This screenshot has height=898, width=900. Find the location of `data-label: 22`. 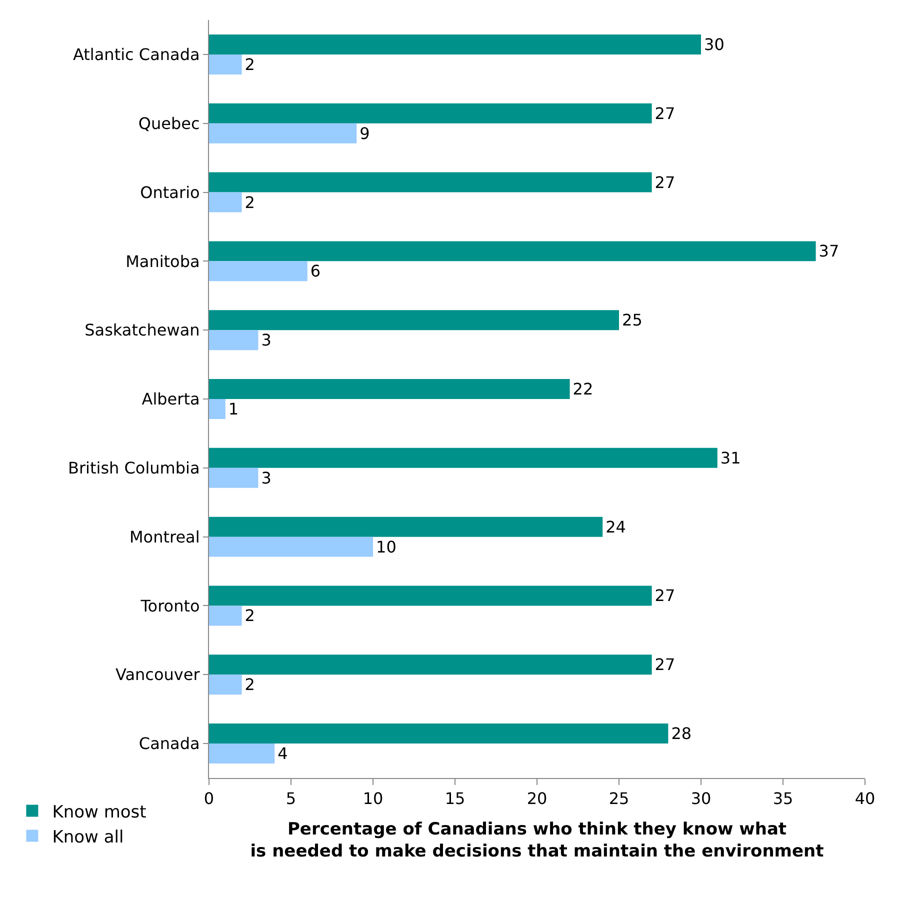

data-label: 22 is located at coordinates (583, 389).